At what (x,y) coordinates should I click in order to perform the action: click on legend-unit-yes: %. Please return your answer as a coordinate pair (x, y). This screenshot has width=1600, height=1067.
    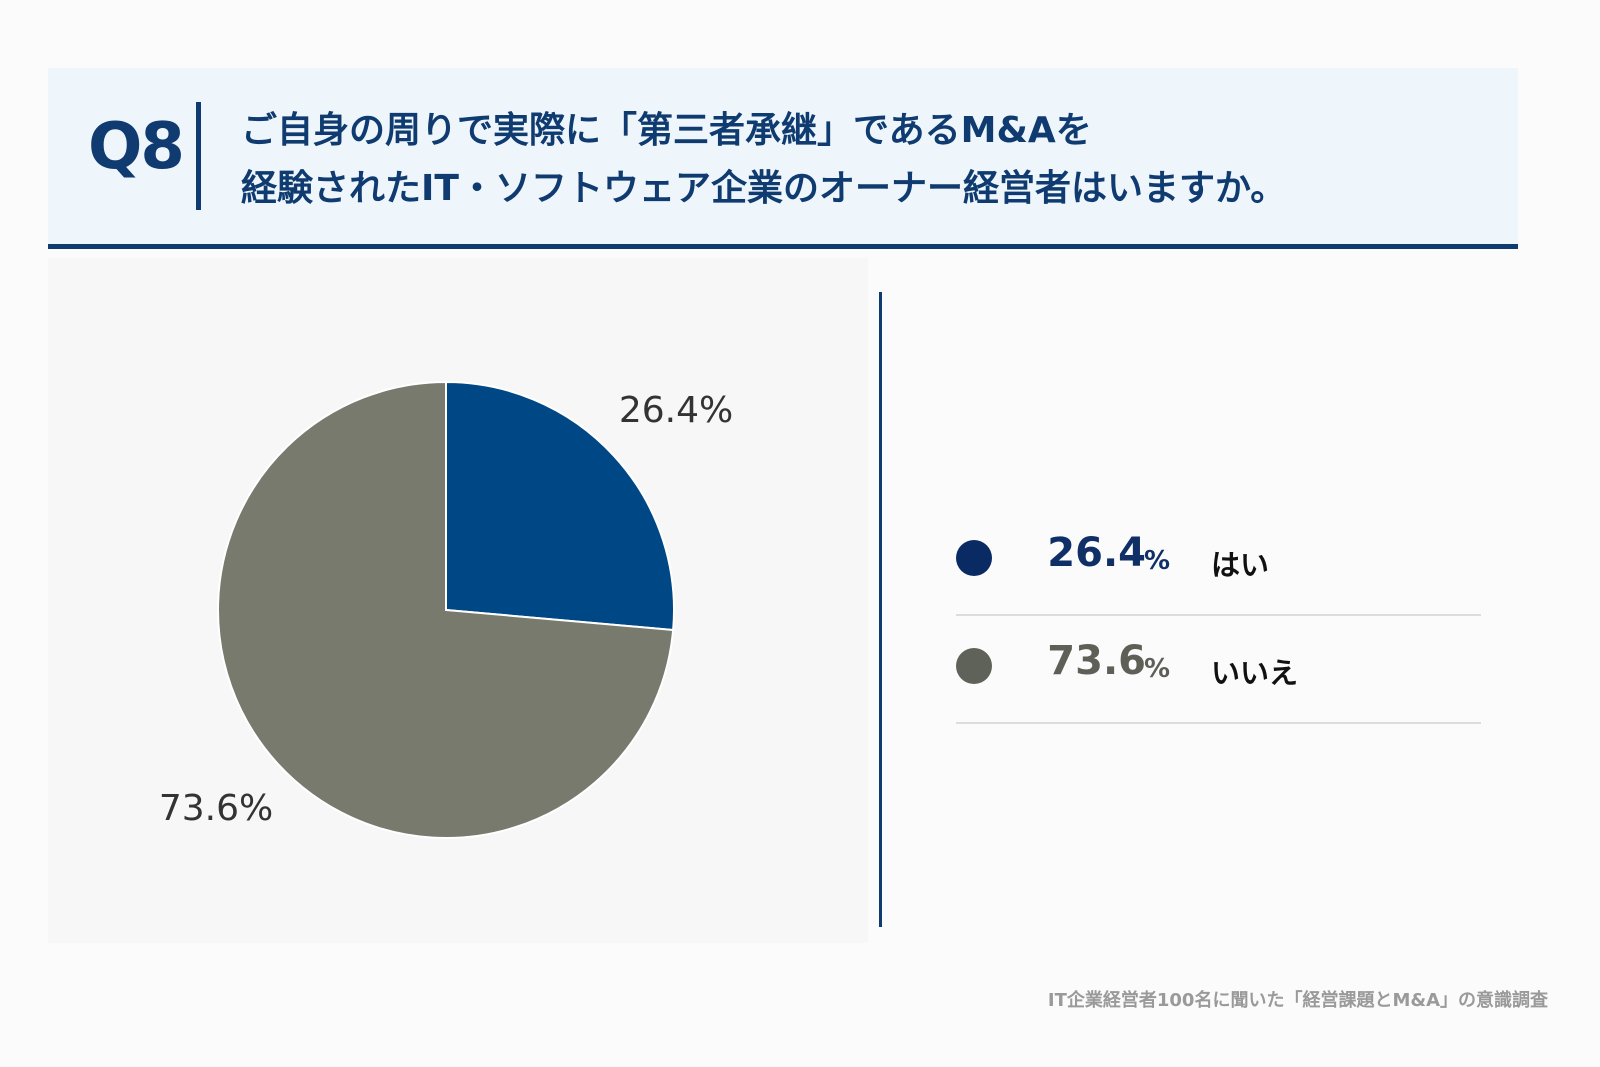
    Looking at the image, I should click on (1157, 561).